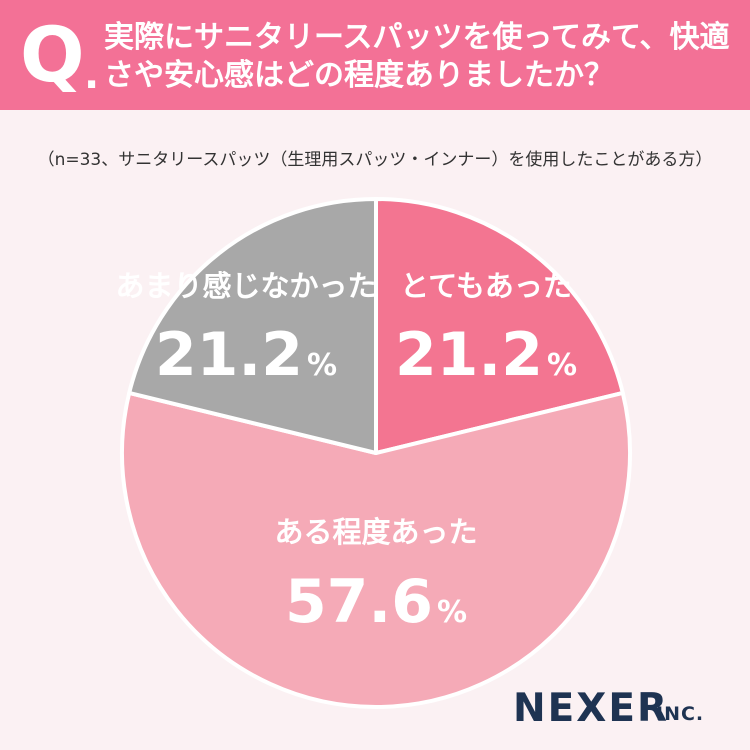 This screenshot has width=750, height=750. What do you see at coordinates (486, 286) in the screenshot?
I see `slice-label: とてもあった` at bounding box center [486, 286].